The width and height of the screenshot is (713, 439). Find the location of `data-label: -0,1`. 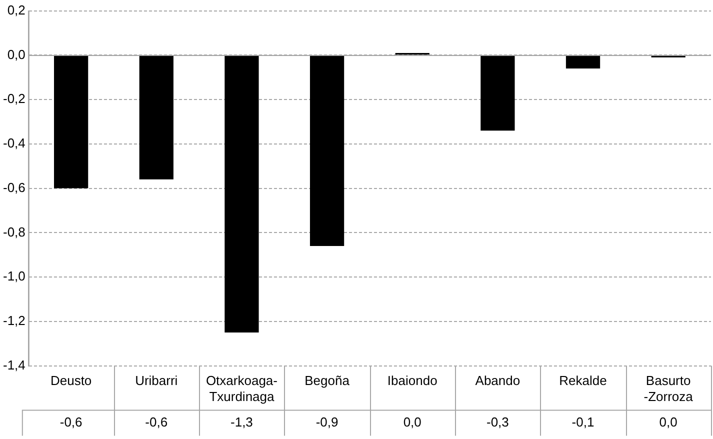

data-label: -0,1 is located at coordinates (583, 422).